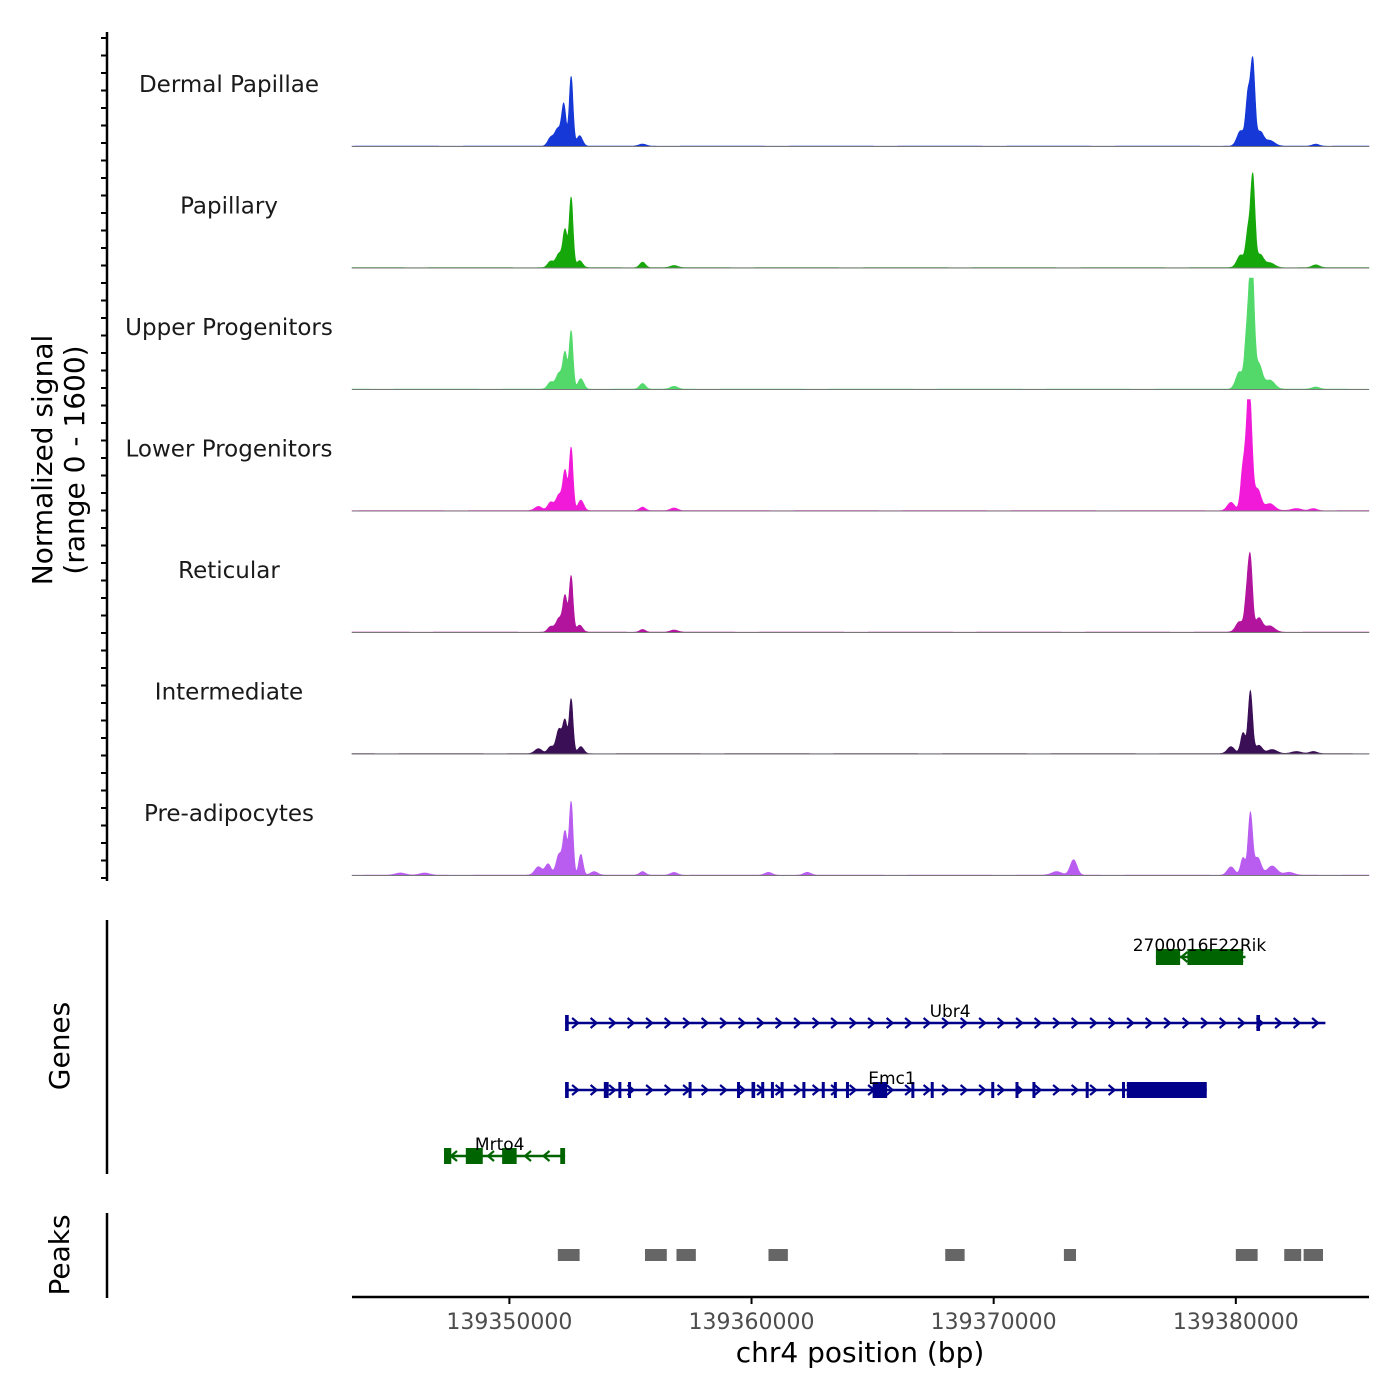  I want to click on track-label: Upper Progenitors, so click(229, 328).